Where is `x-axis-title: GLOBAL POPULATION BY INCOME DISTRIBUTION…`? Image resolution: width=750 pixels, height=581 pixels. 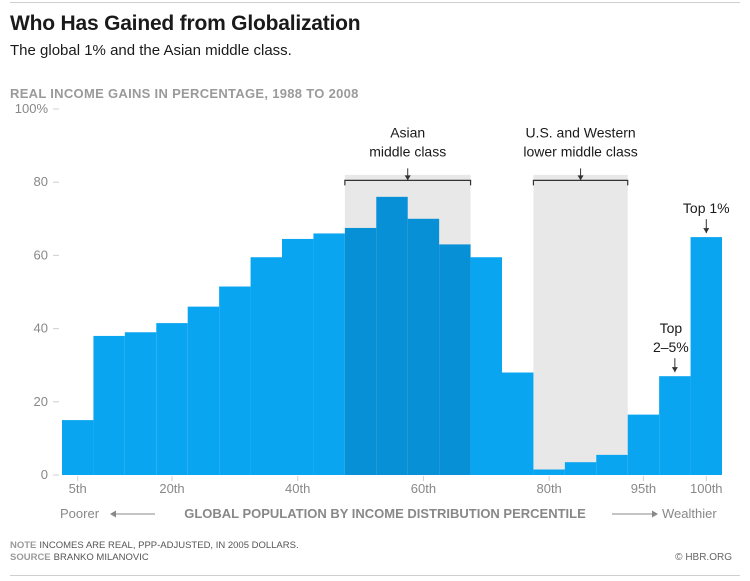
x-axis-title: GLOBAL POPULATION BY INCOME DISTRIBUTION… is located at coordinates (385, 513).